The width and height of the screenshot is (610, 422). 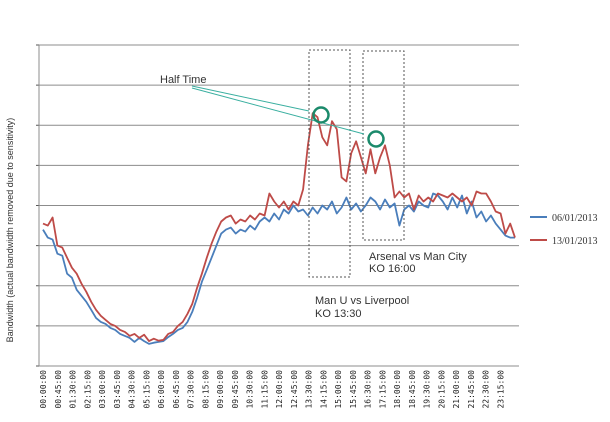 What do you see at coordinates (309, 389) in the screenshot?
I see `x-tick-label: 13:30:00` at bounding box center [309, 389].